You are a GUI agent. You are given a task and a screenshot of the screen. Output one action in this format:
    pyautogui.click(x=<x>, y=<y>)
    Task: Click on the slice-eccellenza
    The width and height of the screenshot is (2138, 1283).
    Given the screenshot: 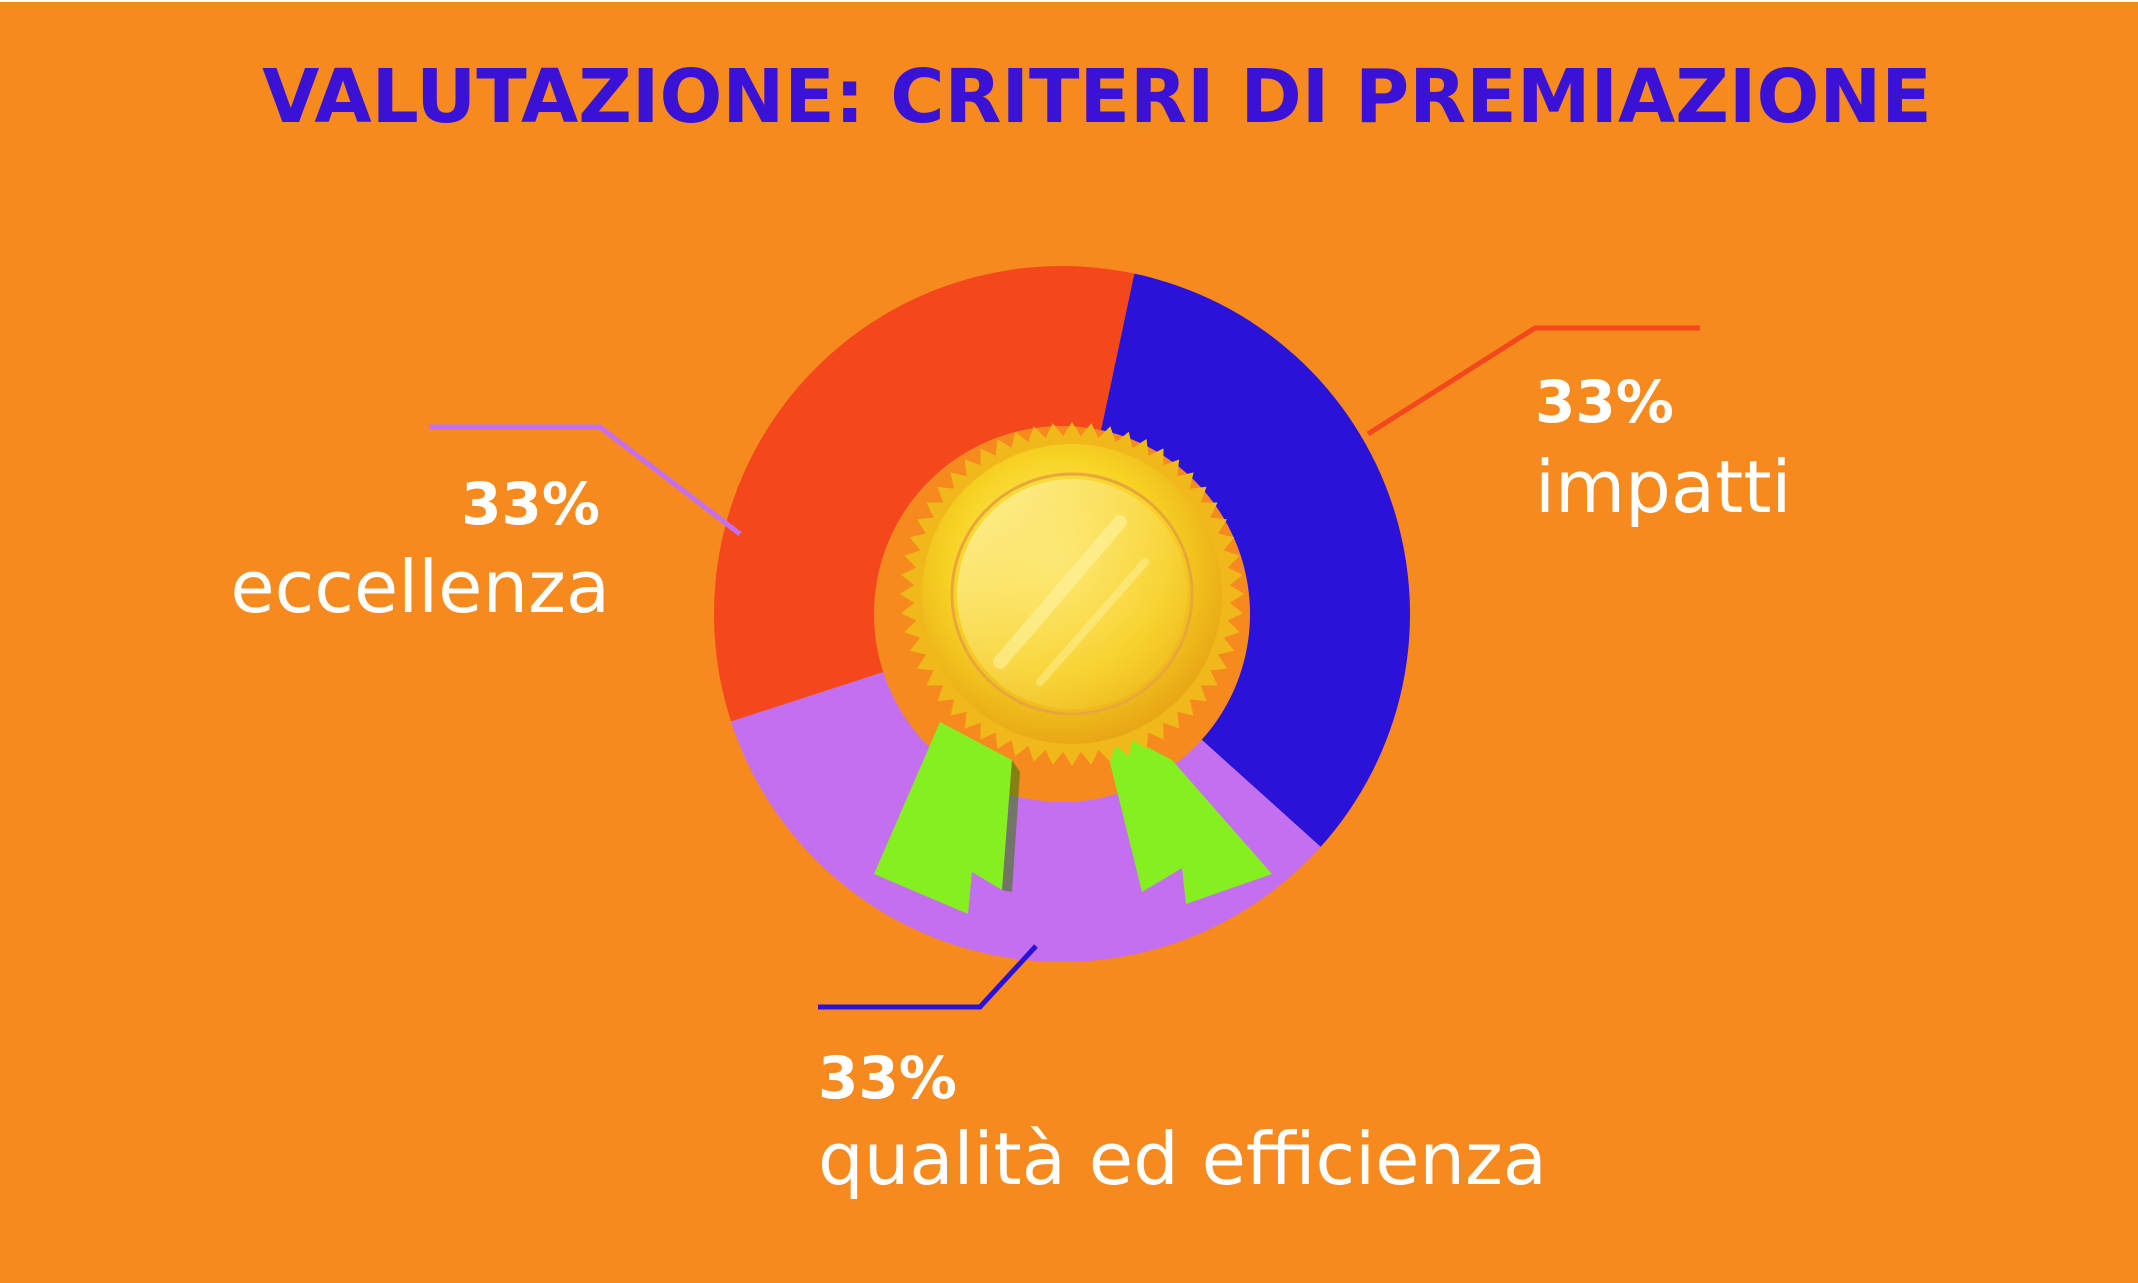 What is the action you would take?
    pyautogui.click(x=1026, y=817)
    